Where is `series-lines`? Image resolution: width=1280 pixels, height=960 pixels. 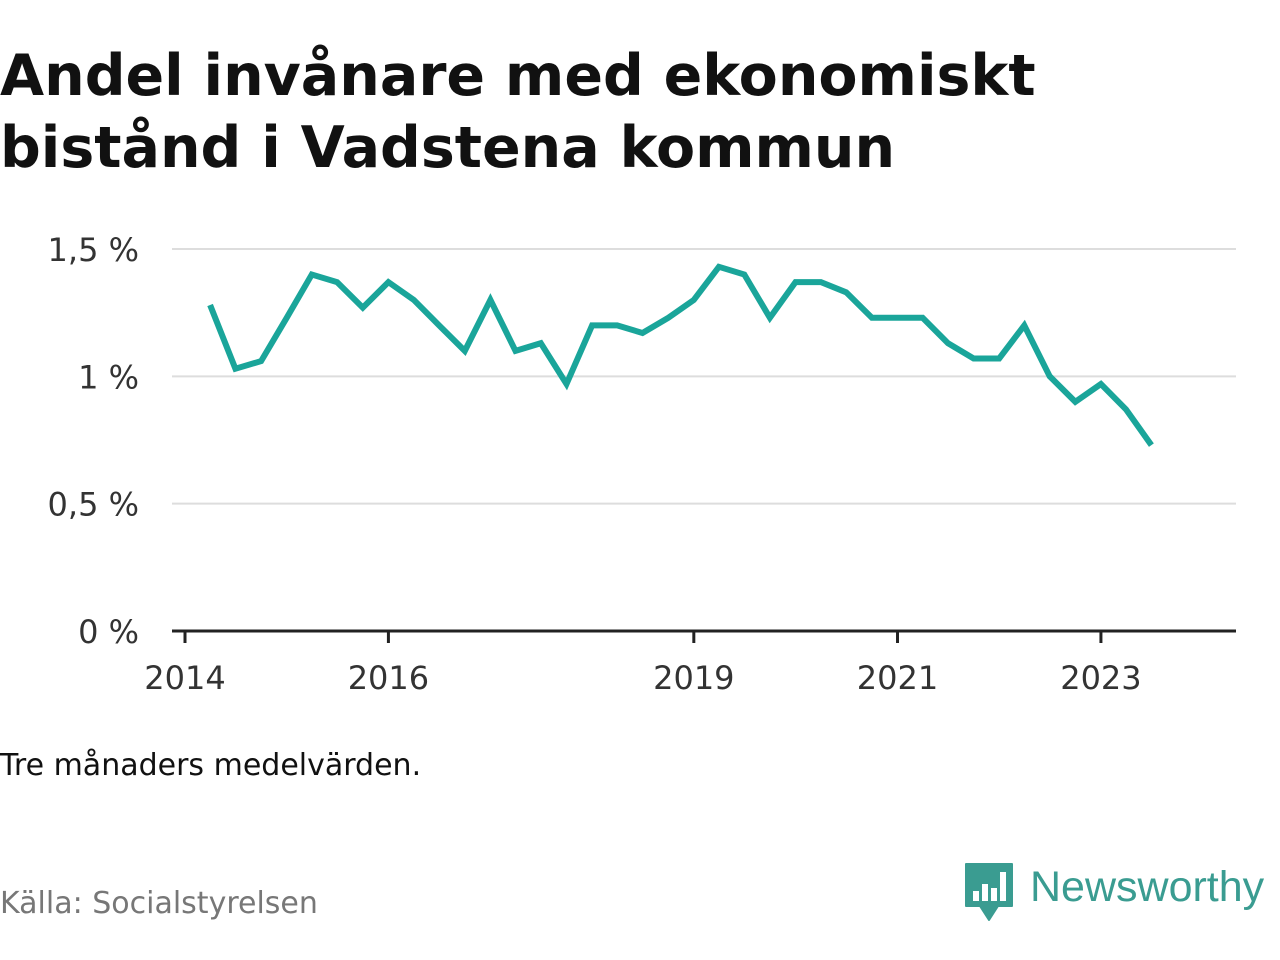
series-lines is located at coordinates (680, 355).